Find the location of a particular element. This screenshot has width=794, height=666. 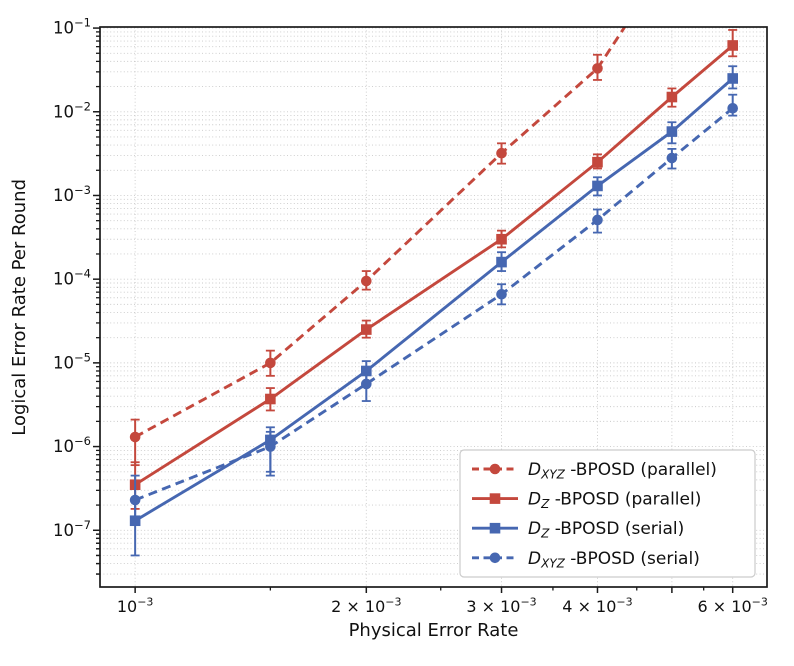

legend-entry: DXYZ -BPOSD (parallel) is located at coordinates (594, 471).